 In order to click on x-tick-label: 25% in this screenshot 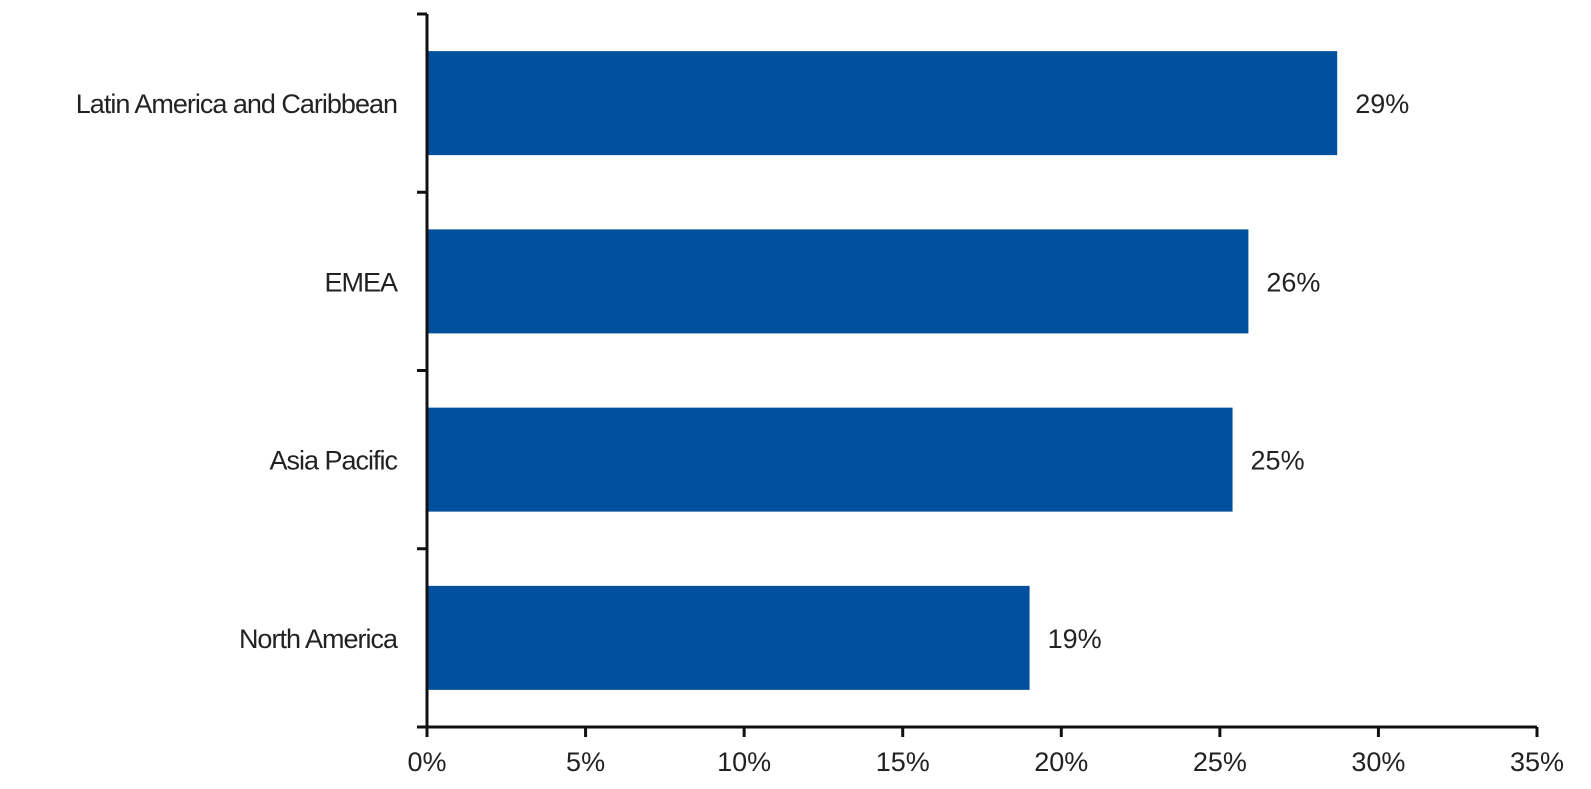, I will do `click(1220, 762)`.